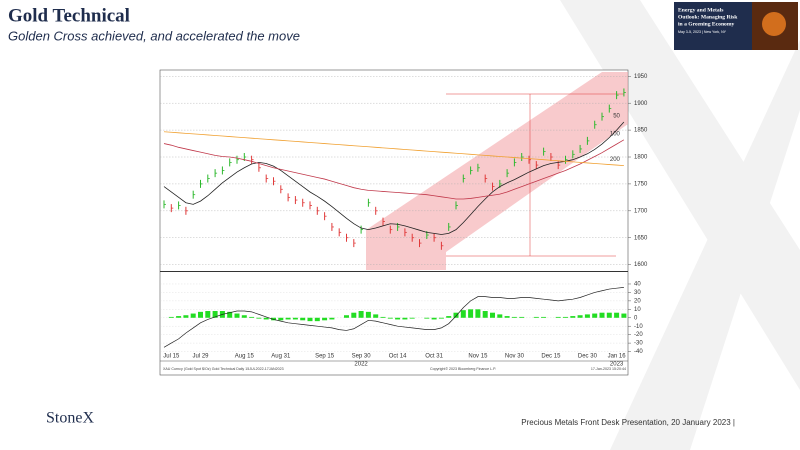  Describe the element at coordinates (638, 352) in the screenshot. I see `y-tick-label: -40` at that location.